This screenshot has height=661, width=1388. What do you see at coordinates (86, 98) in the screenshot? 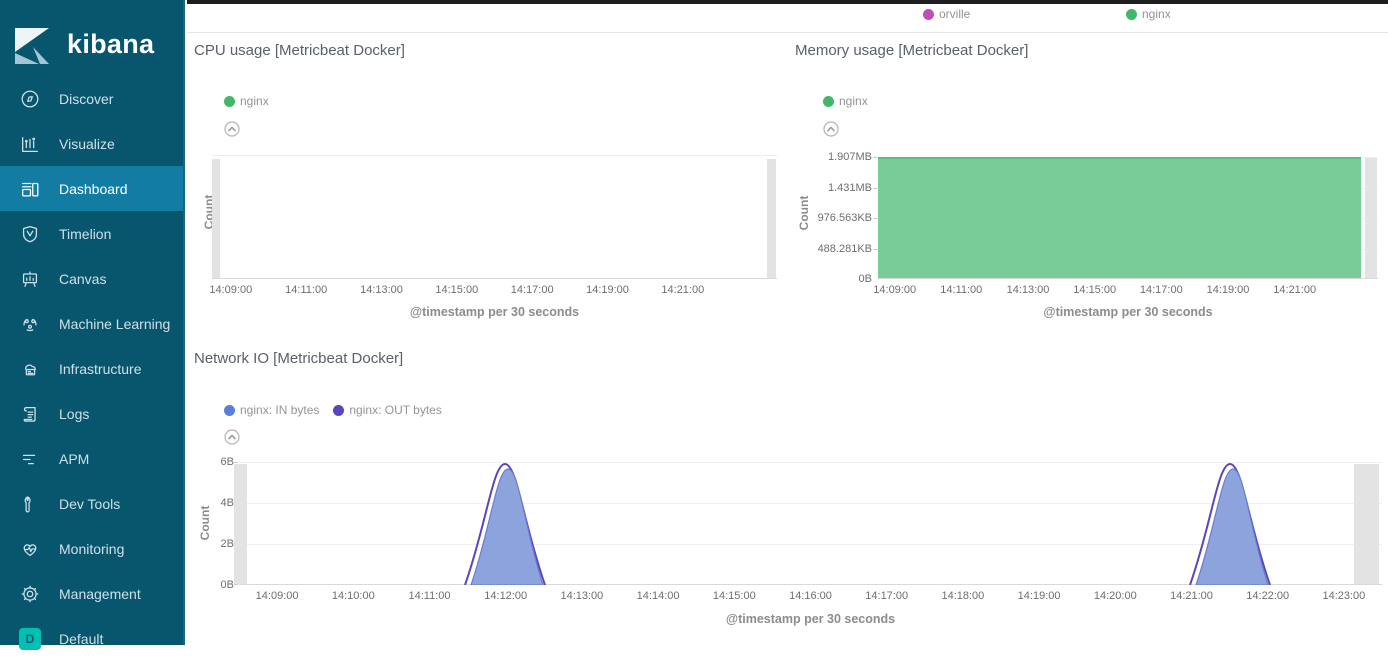
I see `sidebar-item-label: Discover` at bounding box center [86, 98].